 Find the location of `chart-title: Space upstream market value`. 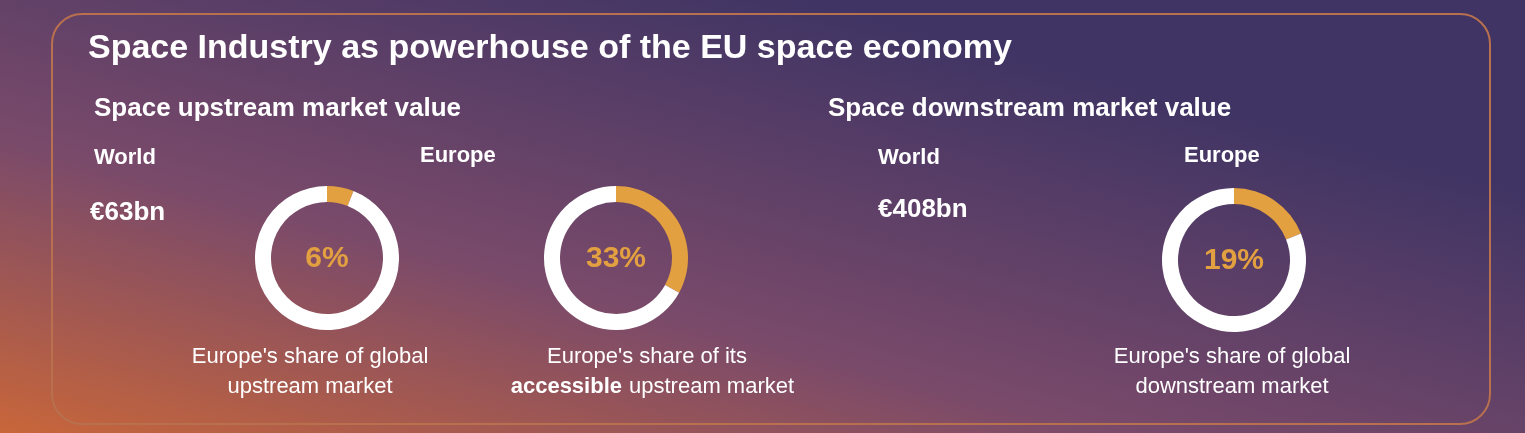

chart-title: Space upstream market value is located at coordinates (278, 107).